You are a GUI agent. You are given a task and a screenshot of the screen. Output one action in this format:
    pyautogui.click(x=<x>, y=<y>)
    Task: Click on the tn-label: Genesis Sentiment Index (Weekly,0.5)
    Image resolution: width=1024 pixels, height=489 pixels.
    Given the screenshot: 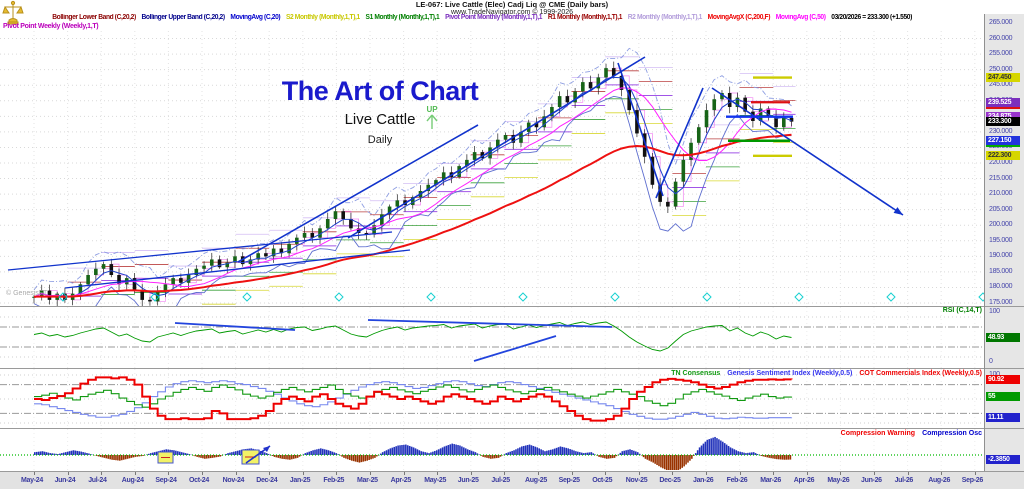 What is the action you would take?
    pyautogui.click(x=790, y=373)
    